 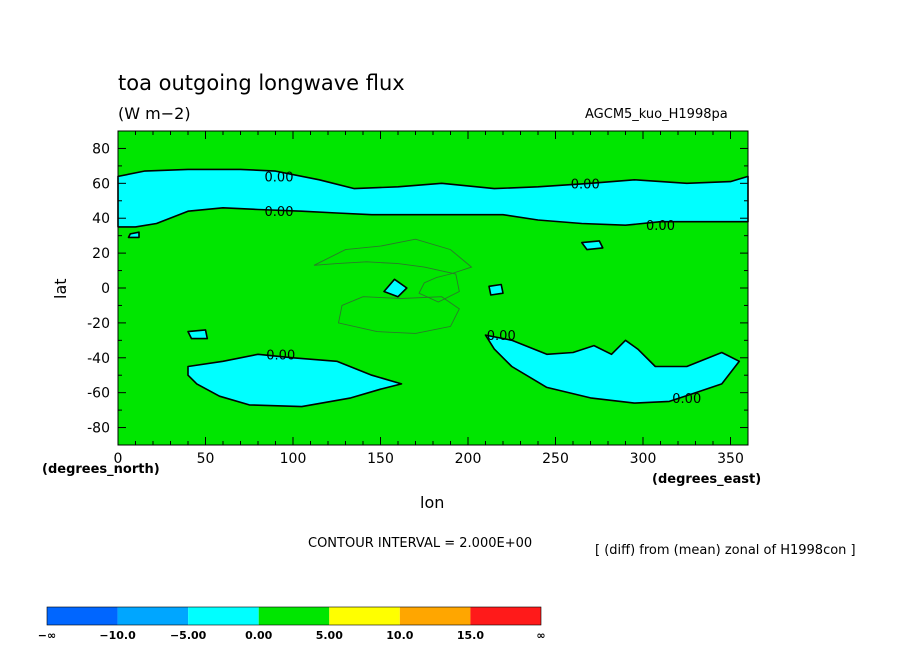 What do you see at coordinates (433, 198) in the screenshot?
I see `region-northern-band` at bounding box center [433, 198].